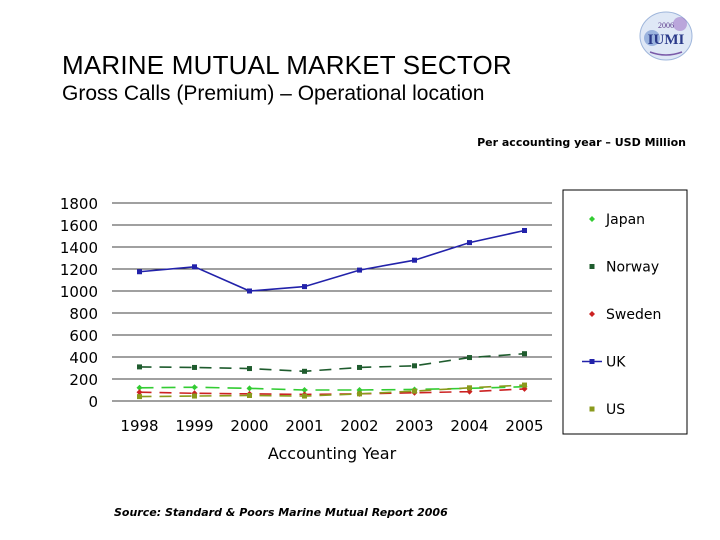  I want to click on x-tick-label: 2005, so click(524, 426).